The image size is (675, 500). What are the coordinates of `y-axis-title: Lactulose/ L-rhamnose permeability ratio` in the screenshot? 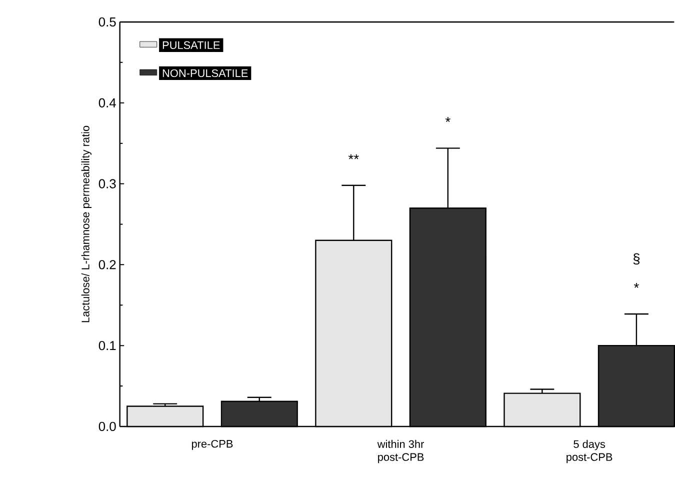 It's located at (86, 224).